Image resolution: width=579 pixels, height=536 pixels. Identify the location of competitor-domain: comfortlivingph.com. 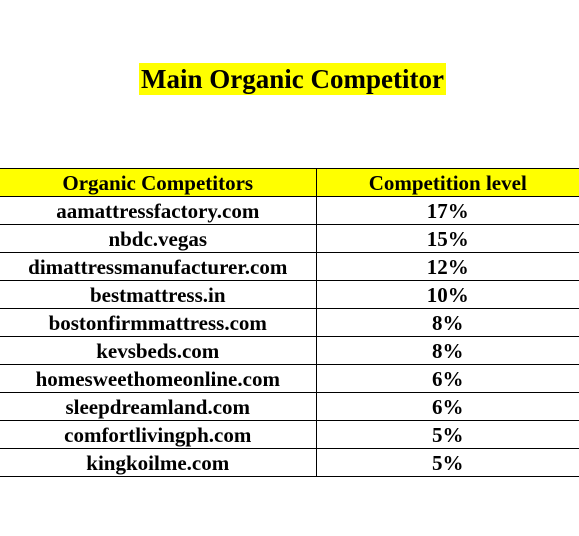
(158, 434).